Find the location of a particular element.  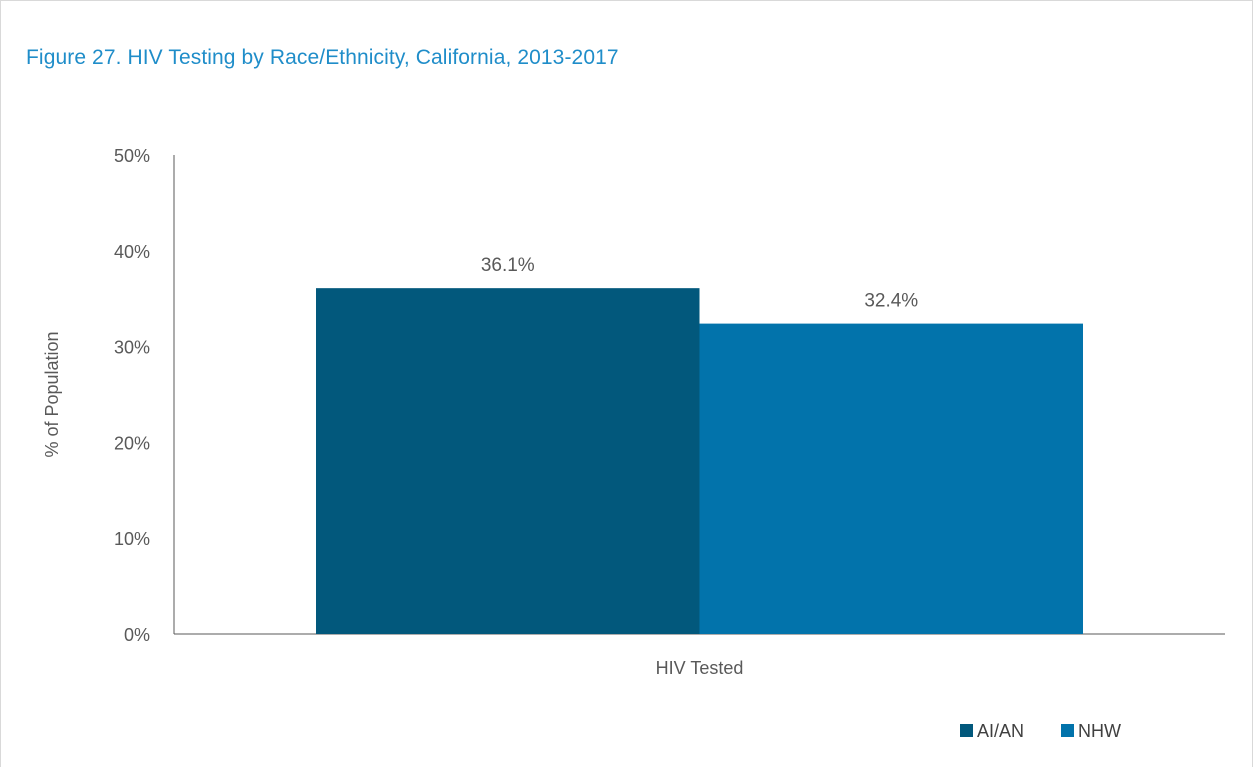

y-tick-label: 40% is located at coordinates (132, 252).